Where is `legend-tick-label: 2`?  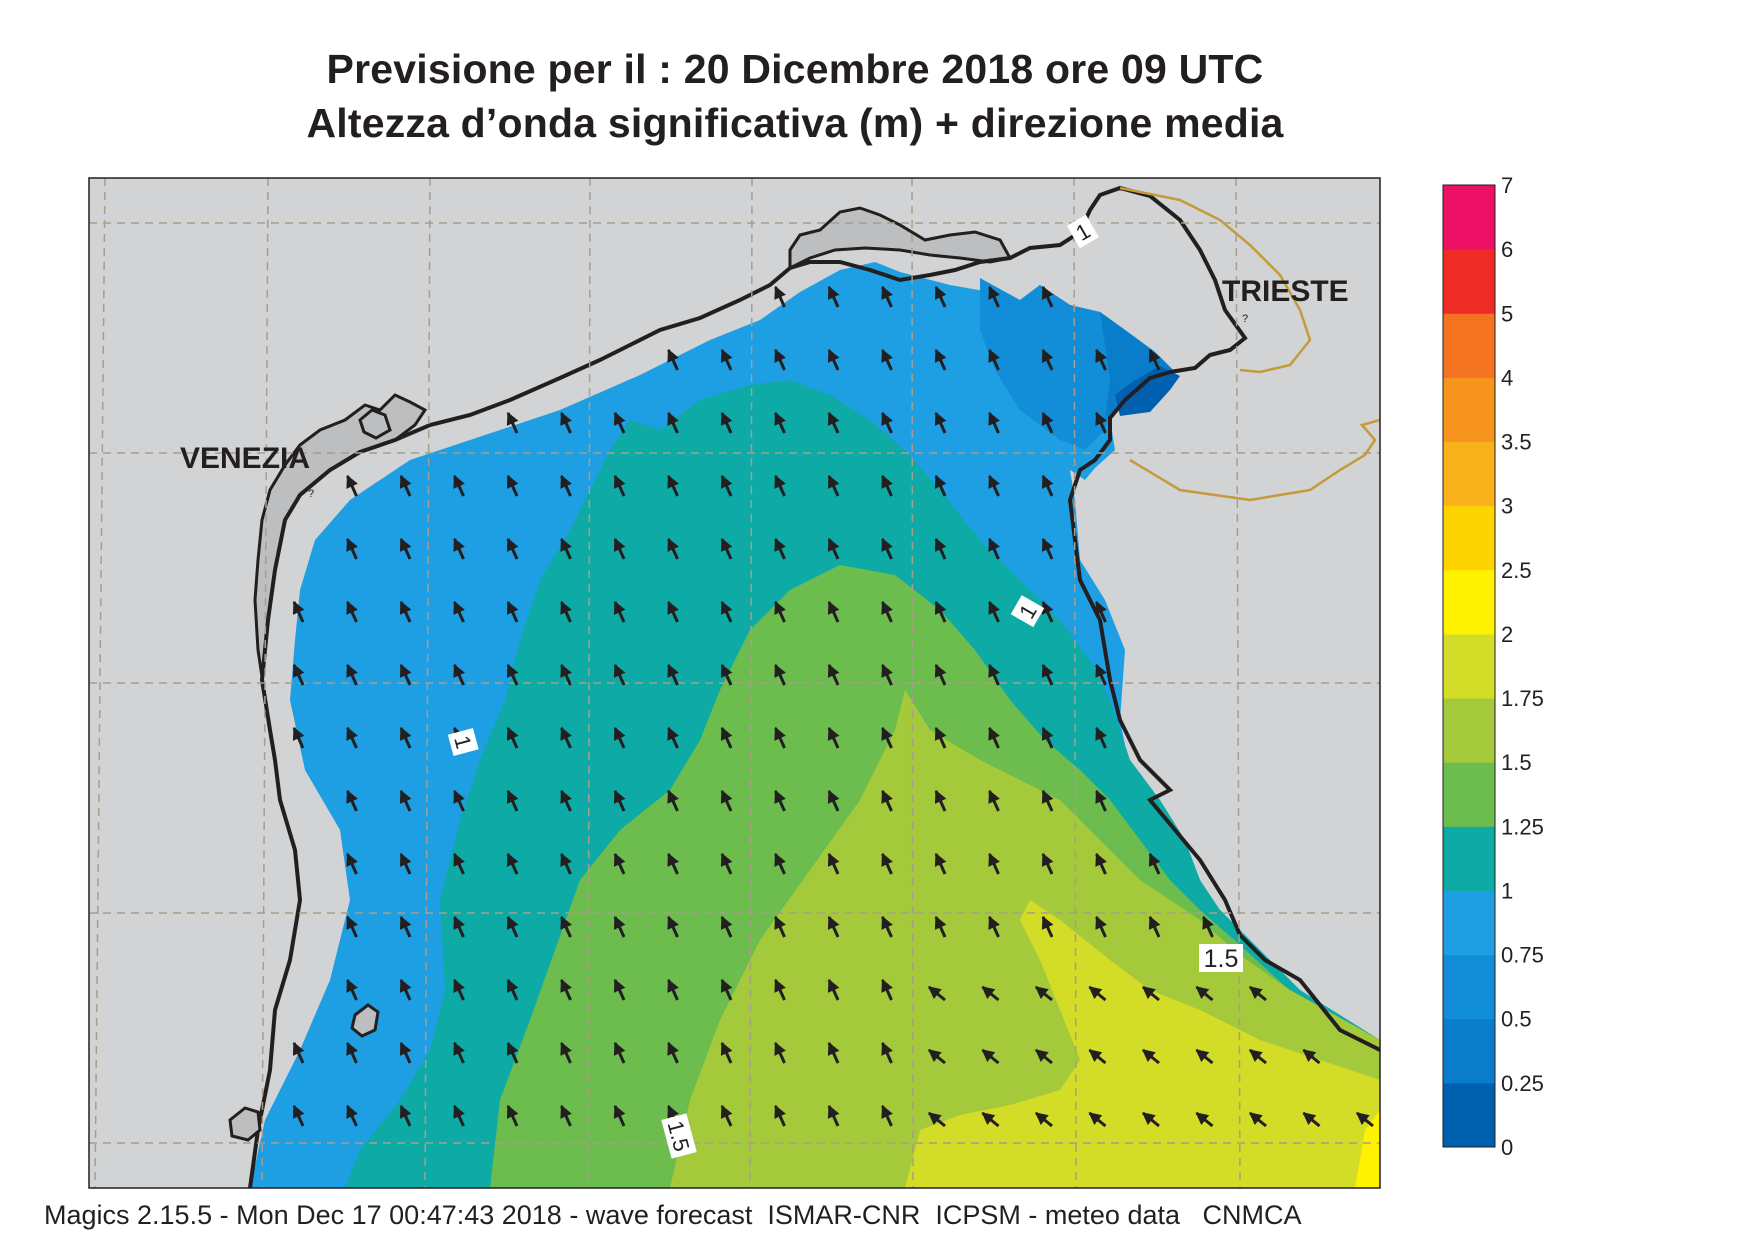 legend-tick-label: 2 is located at coordinates (1507, 634).